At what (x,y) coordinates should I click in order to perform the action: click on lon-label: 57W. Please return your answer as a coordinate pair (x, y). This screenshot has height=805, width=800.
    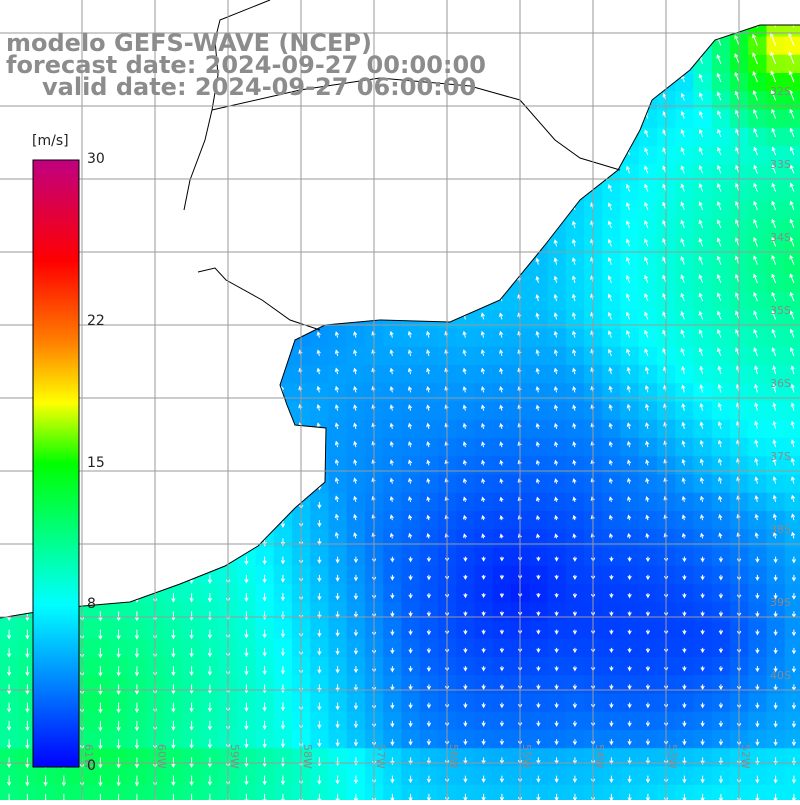
    Looking at the image, I should click on (380, 756).